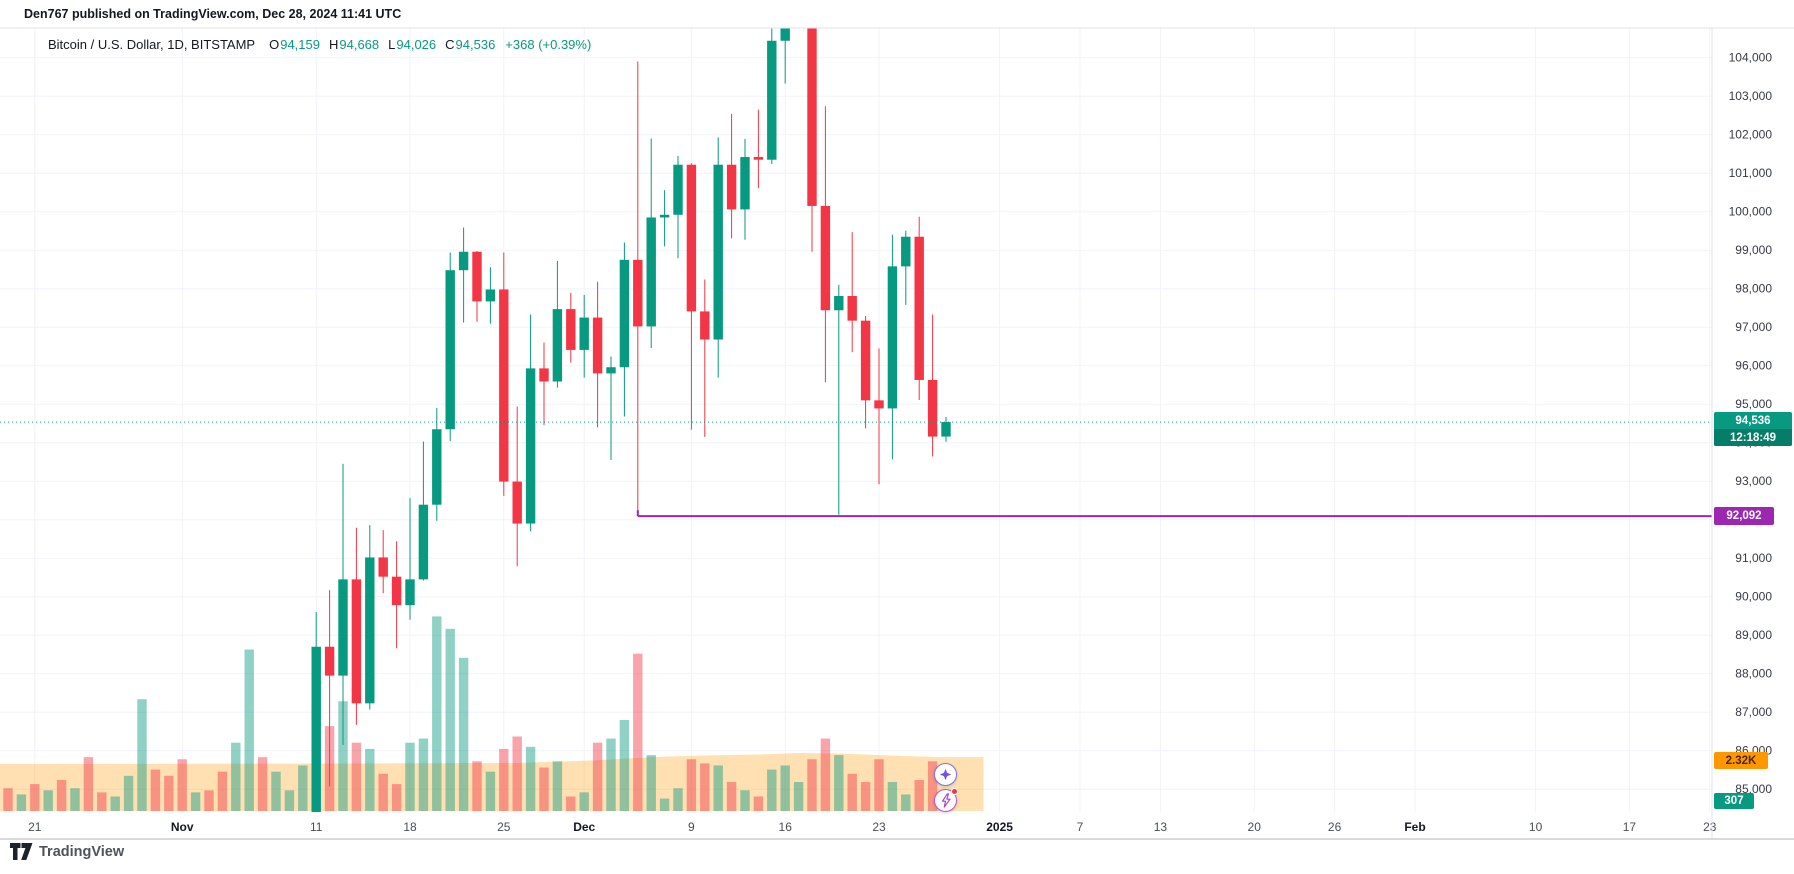  I want to click on svg-text: 103,000, so click(1751, 96).